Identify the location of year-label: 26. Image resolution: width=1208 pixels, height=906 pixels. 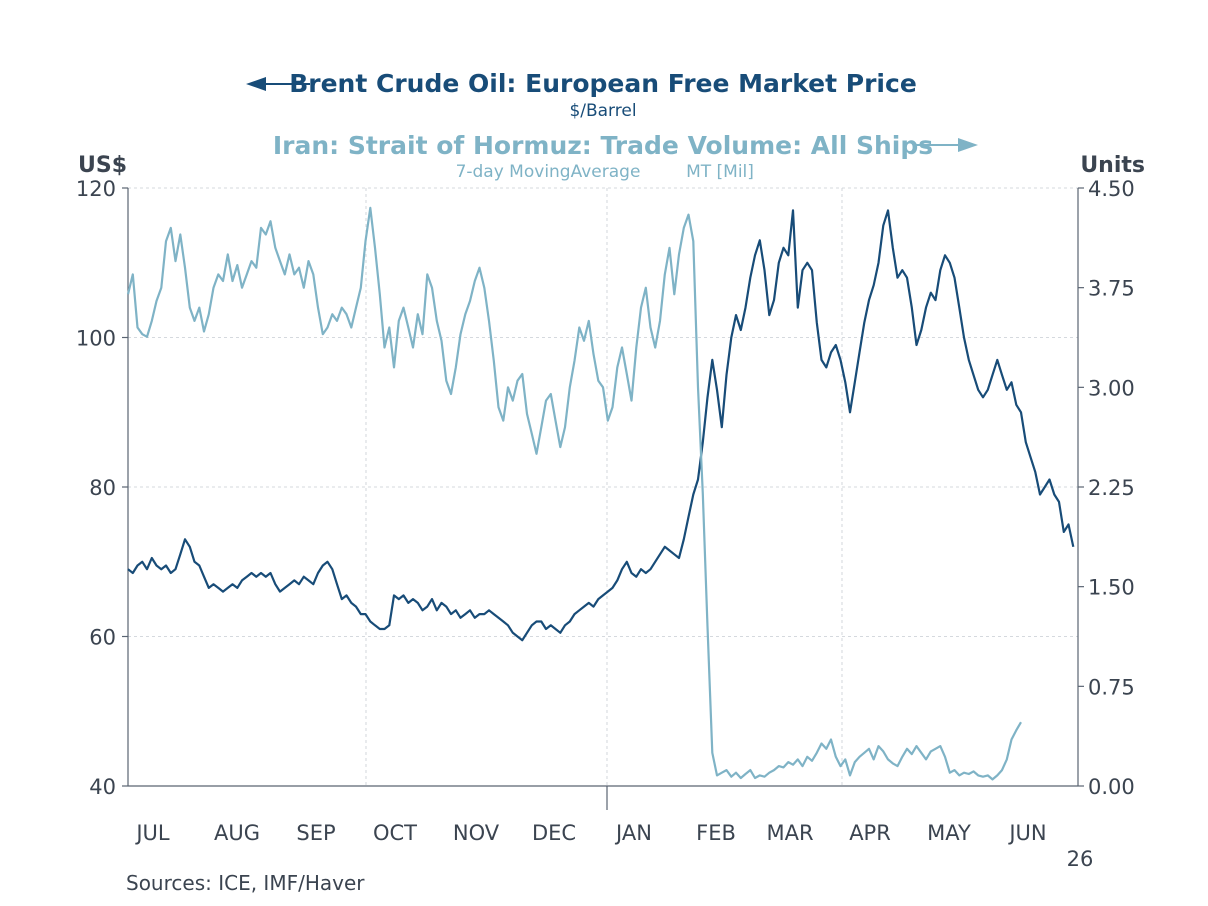
(1080, 859).